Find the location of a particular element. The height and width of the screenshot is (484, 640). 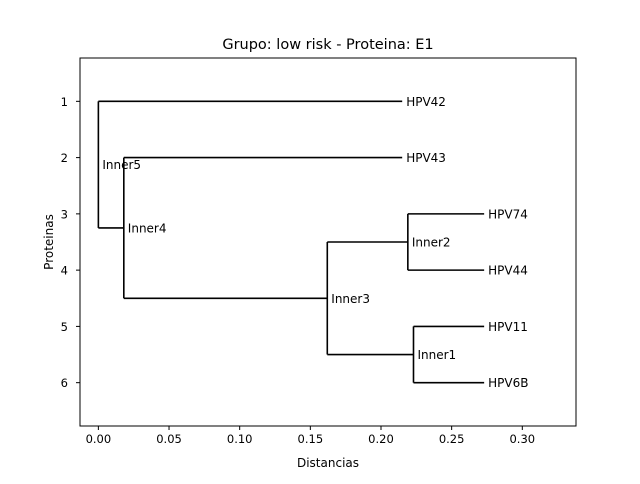

node-label-hpv74: HPV74 is located at coordinates (508, 214).